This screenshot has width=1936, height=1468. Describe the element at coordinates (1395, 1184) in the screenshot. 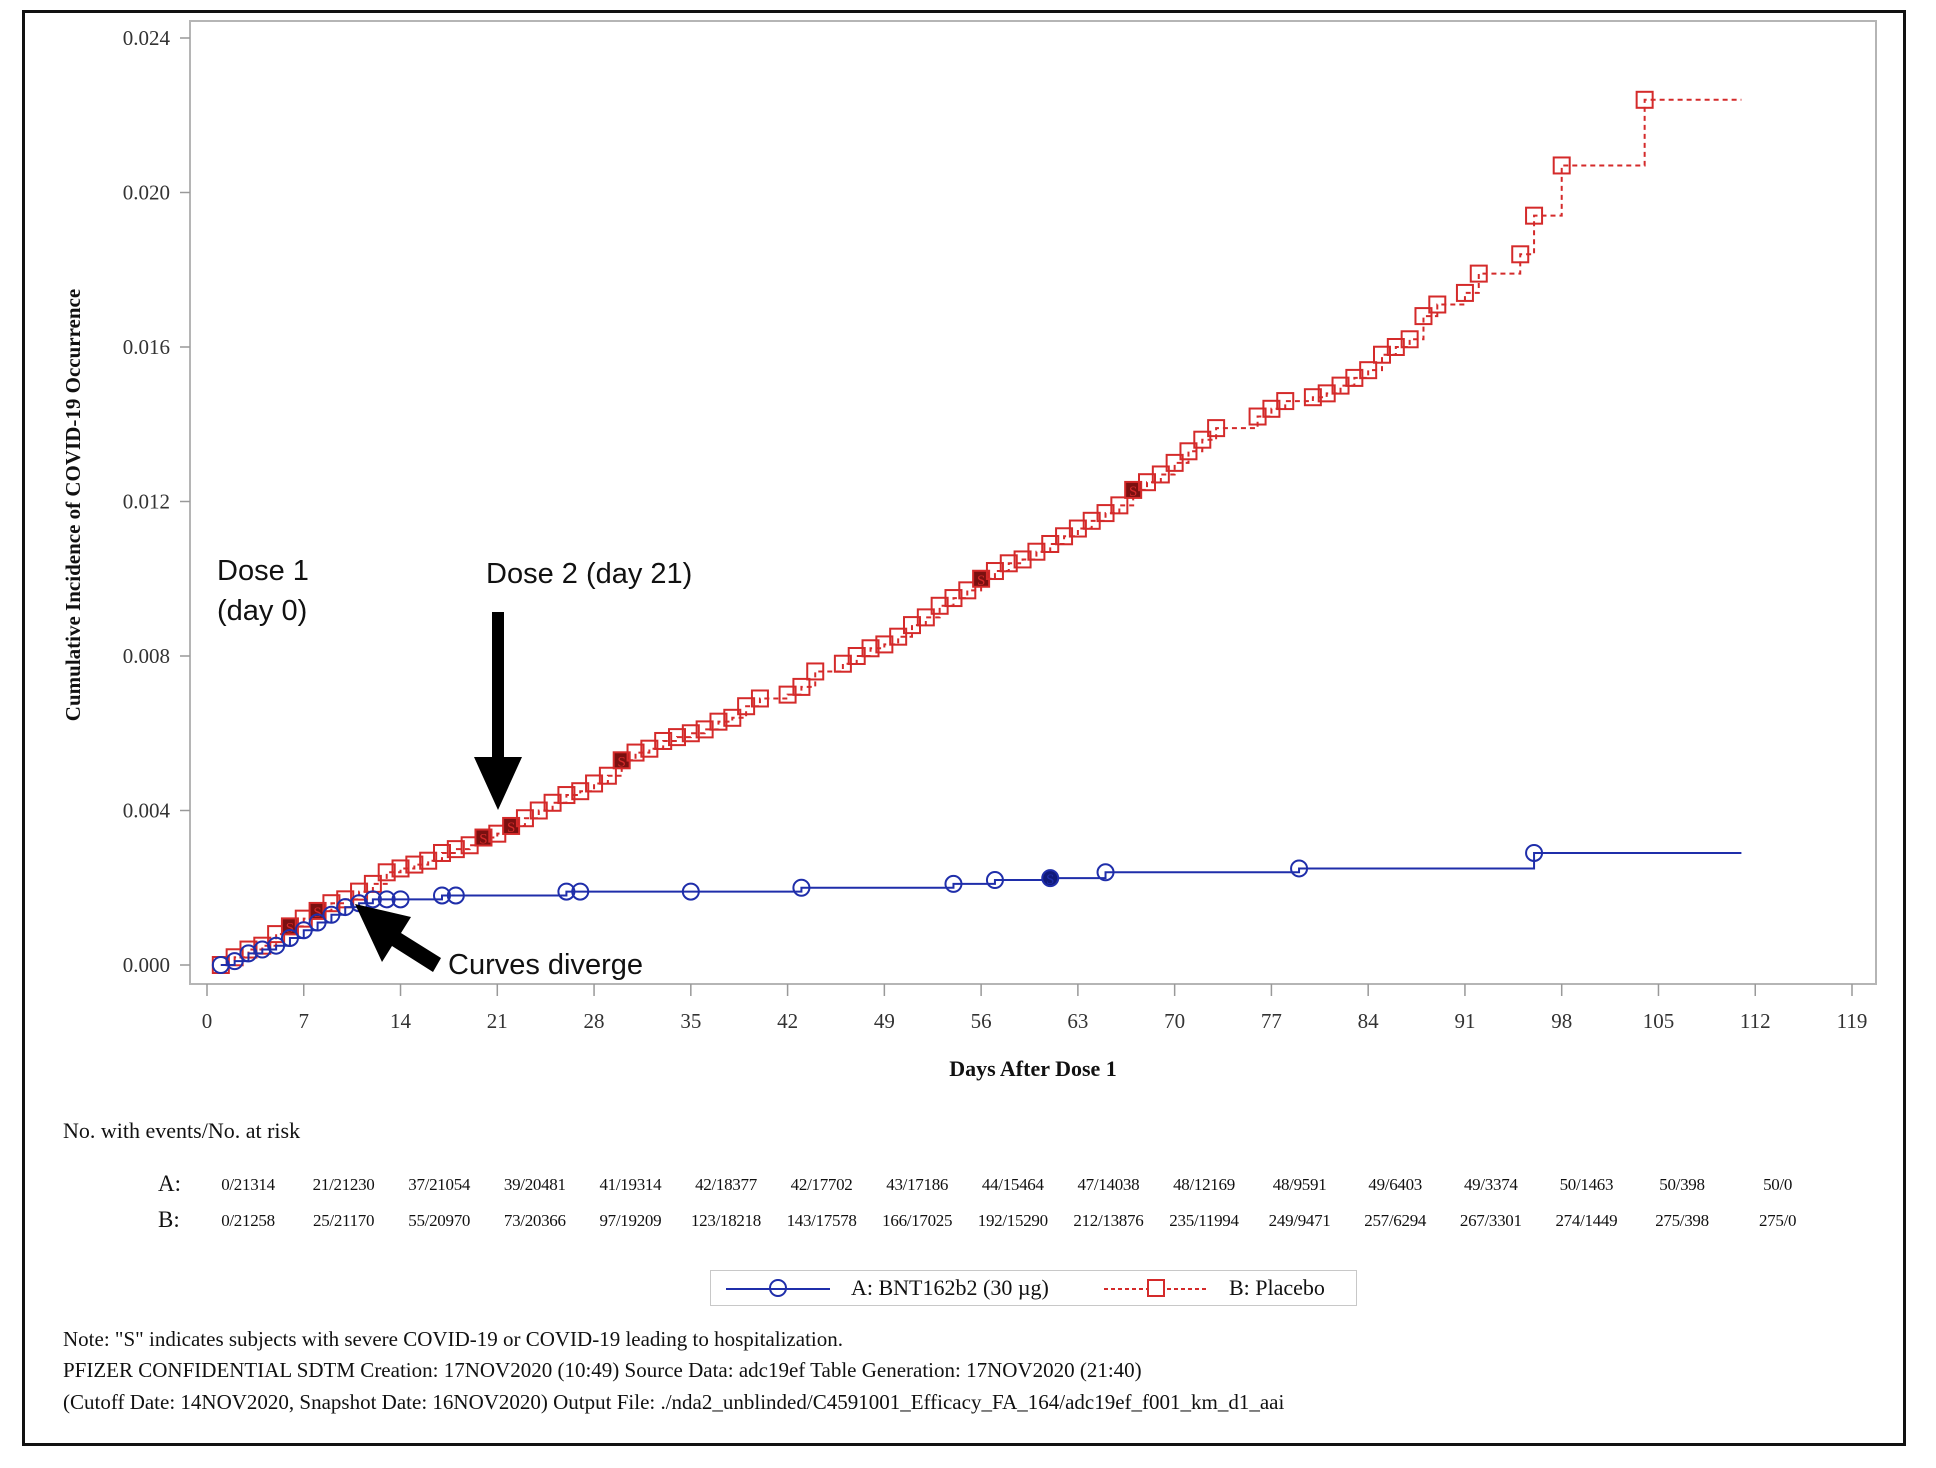

I see `risk-cell: 49/6403` at that location.